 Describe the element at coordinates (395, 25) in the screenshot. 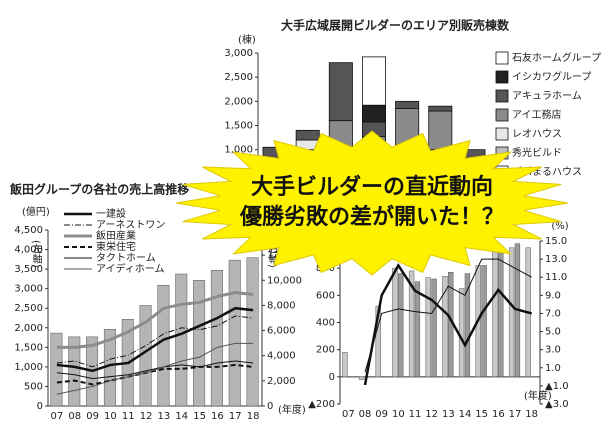

I see `chart-title: 大手広域展開ビルダーのエリア別販売棟数` at that location.